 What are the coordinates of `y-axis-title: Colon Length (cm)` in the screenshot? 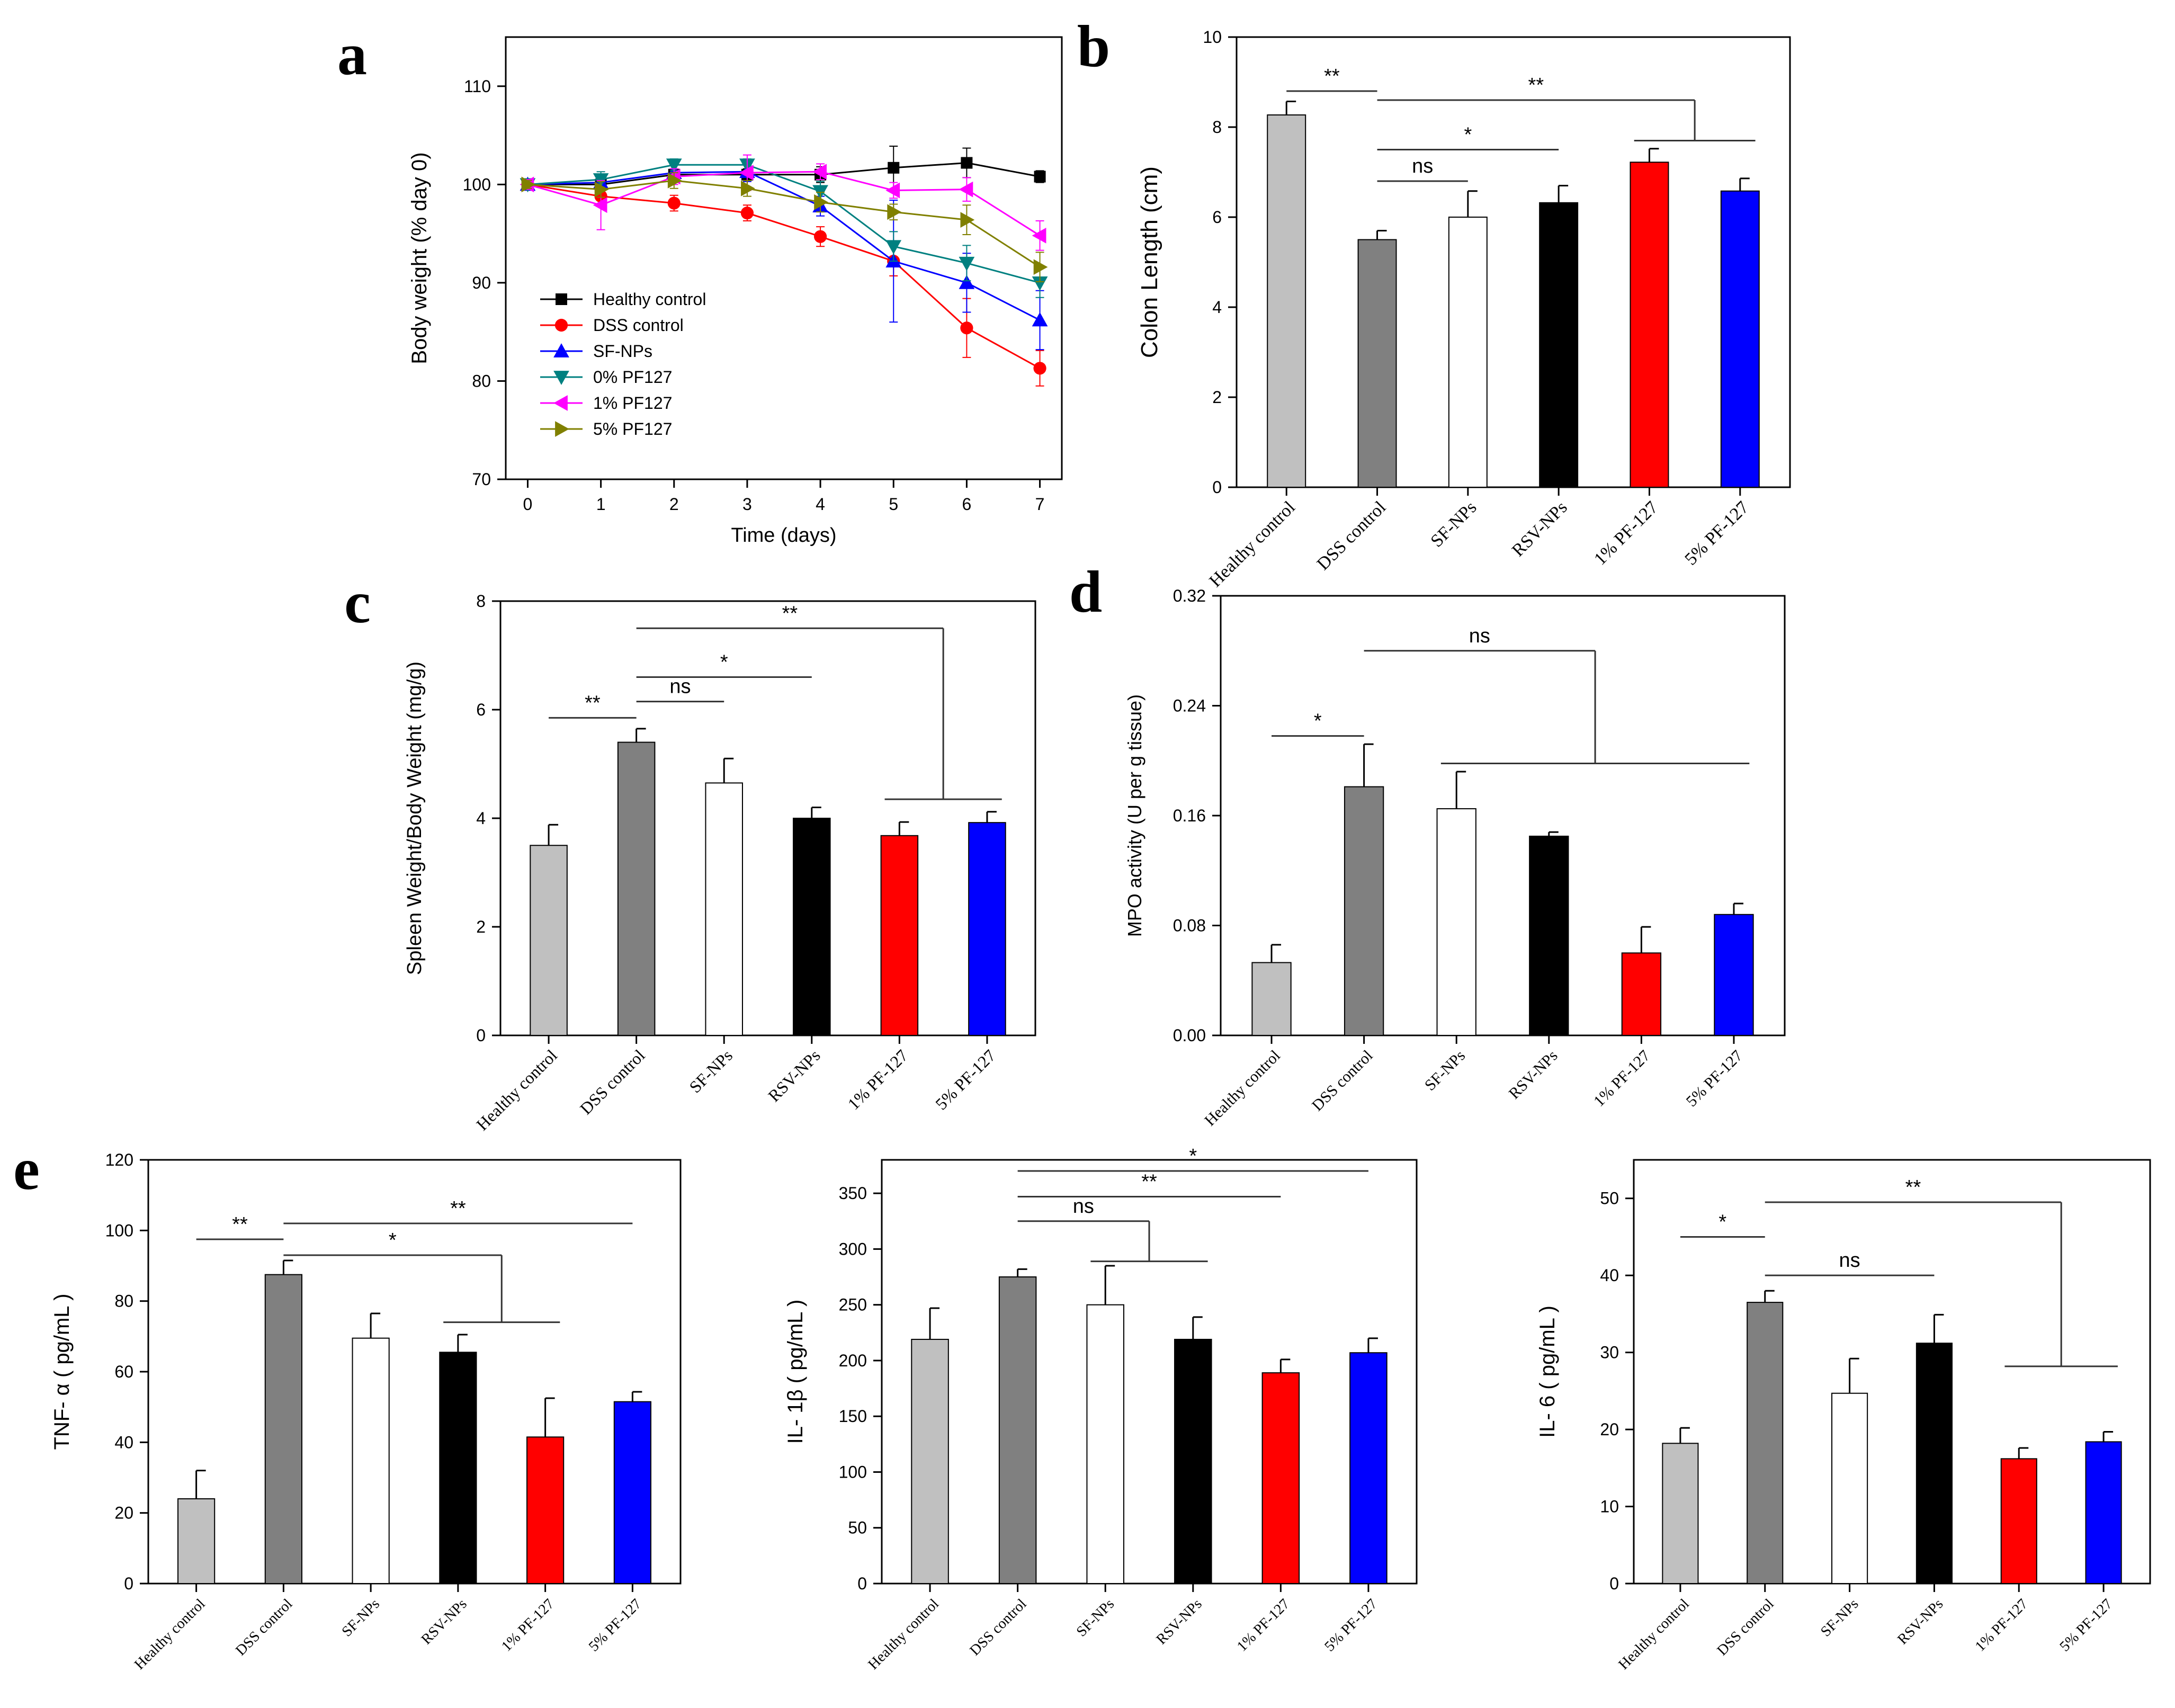 It's located at (1149, 262).